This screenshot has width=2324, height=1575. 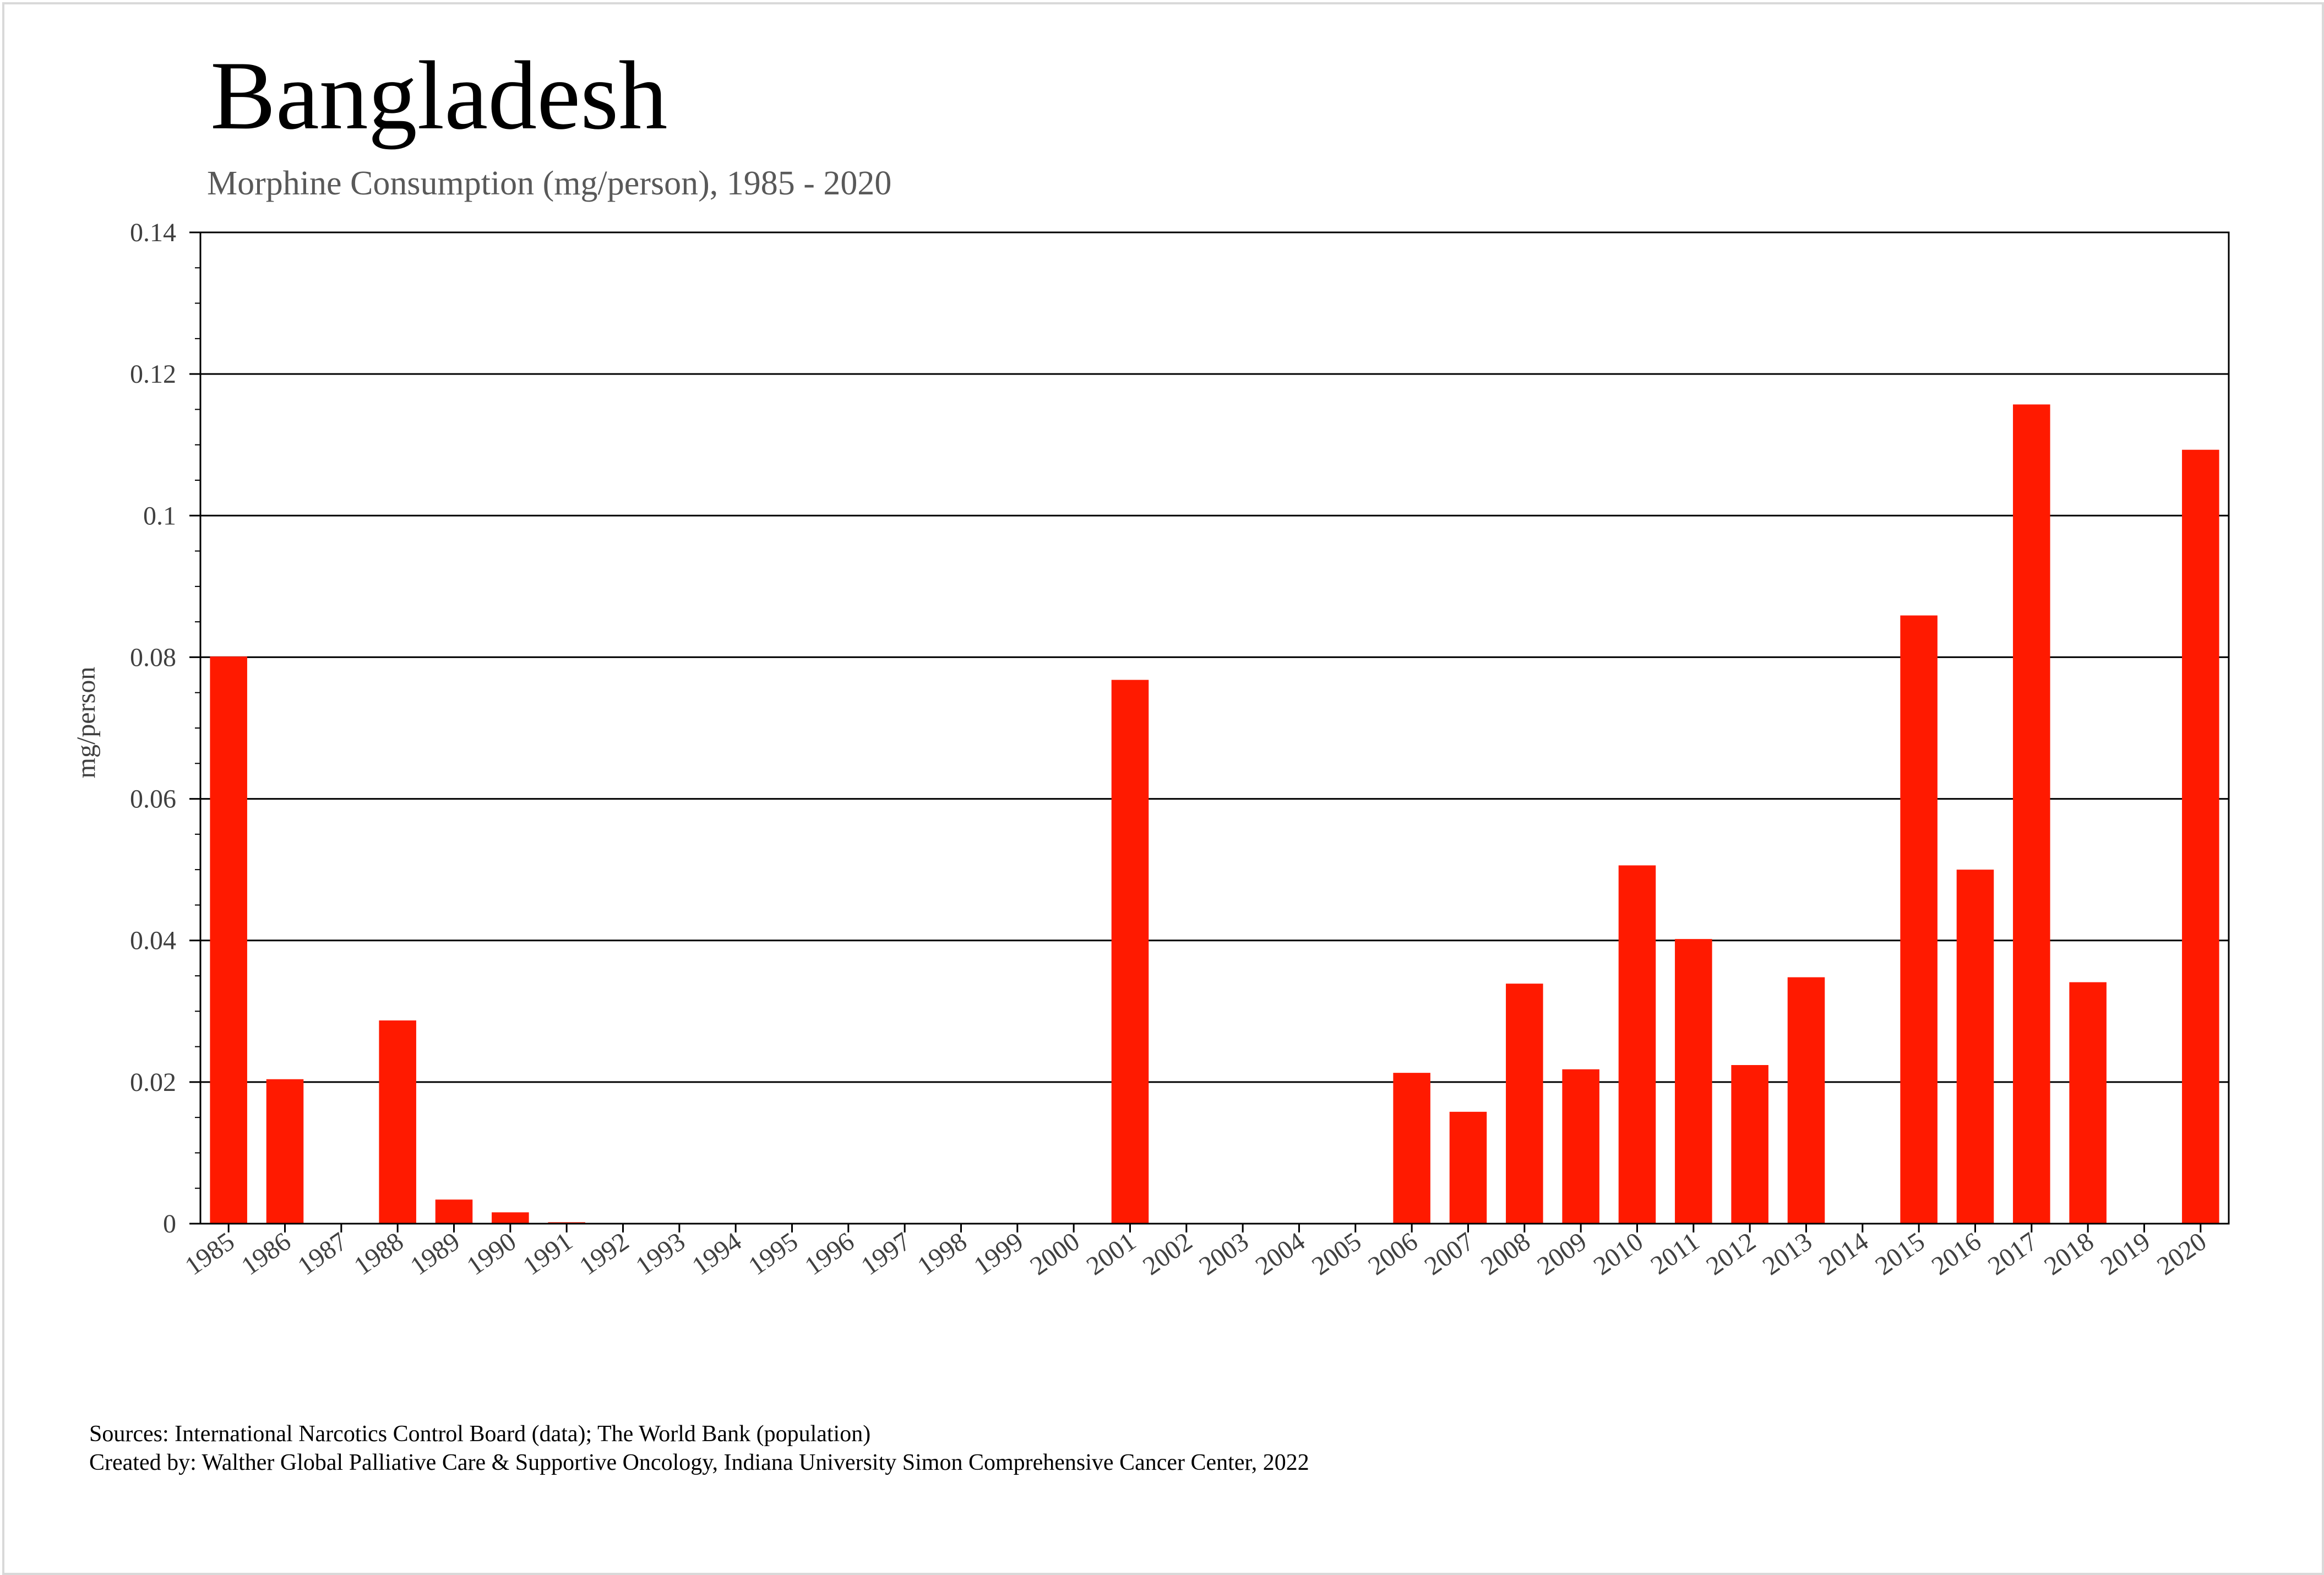 I want to click on x-tick-label: 1985, so click(x=210, y=1254).